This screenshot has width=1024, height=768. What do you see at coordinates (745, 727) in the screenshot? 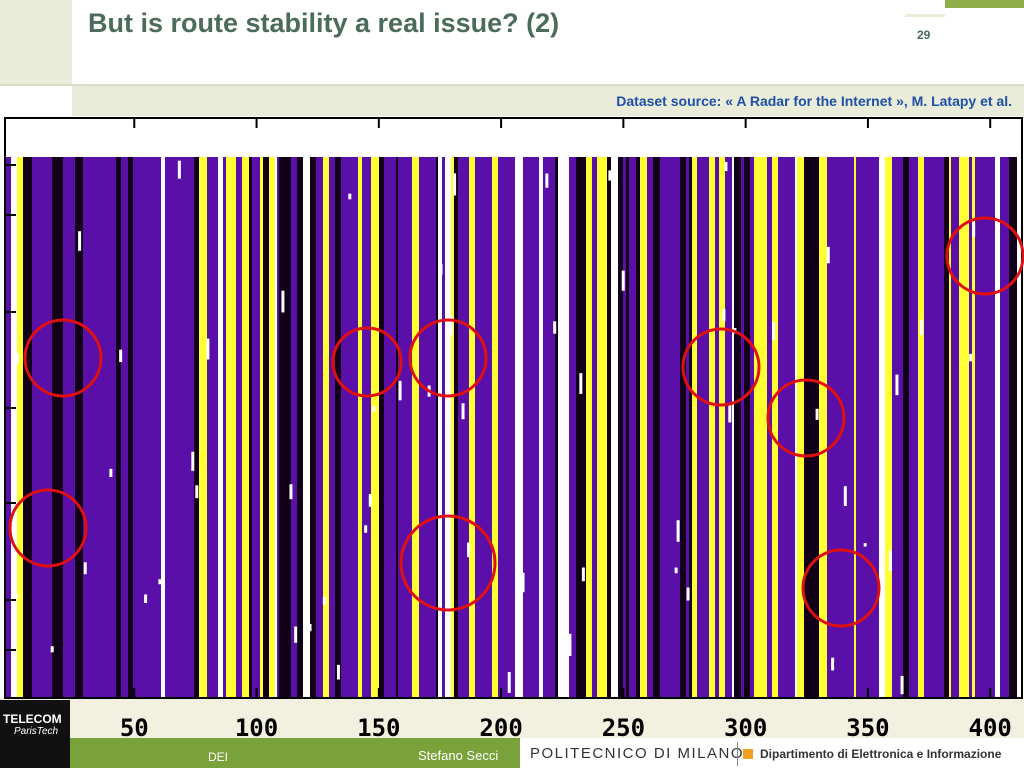
I see `x-tick-label: 300` at bounding box center [745, 727].